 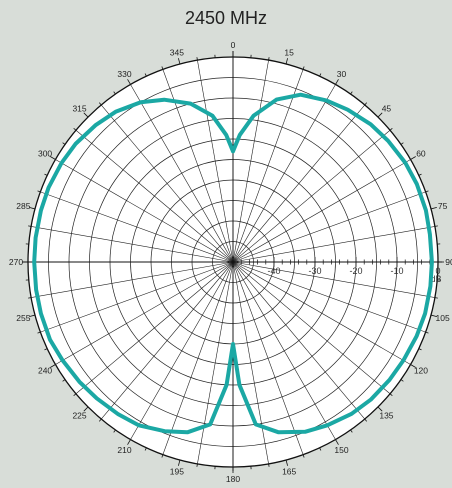 I want to click on angle-label: 210, so click(x=124, y=450).